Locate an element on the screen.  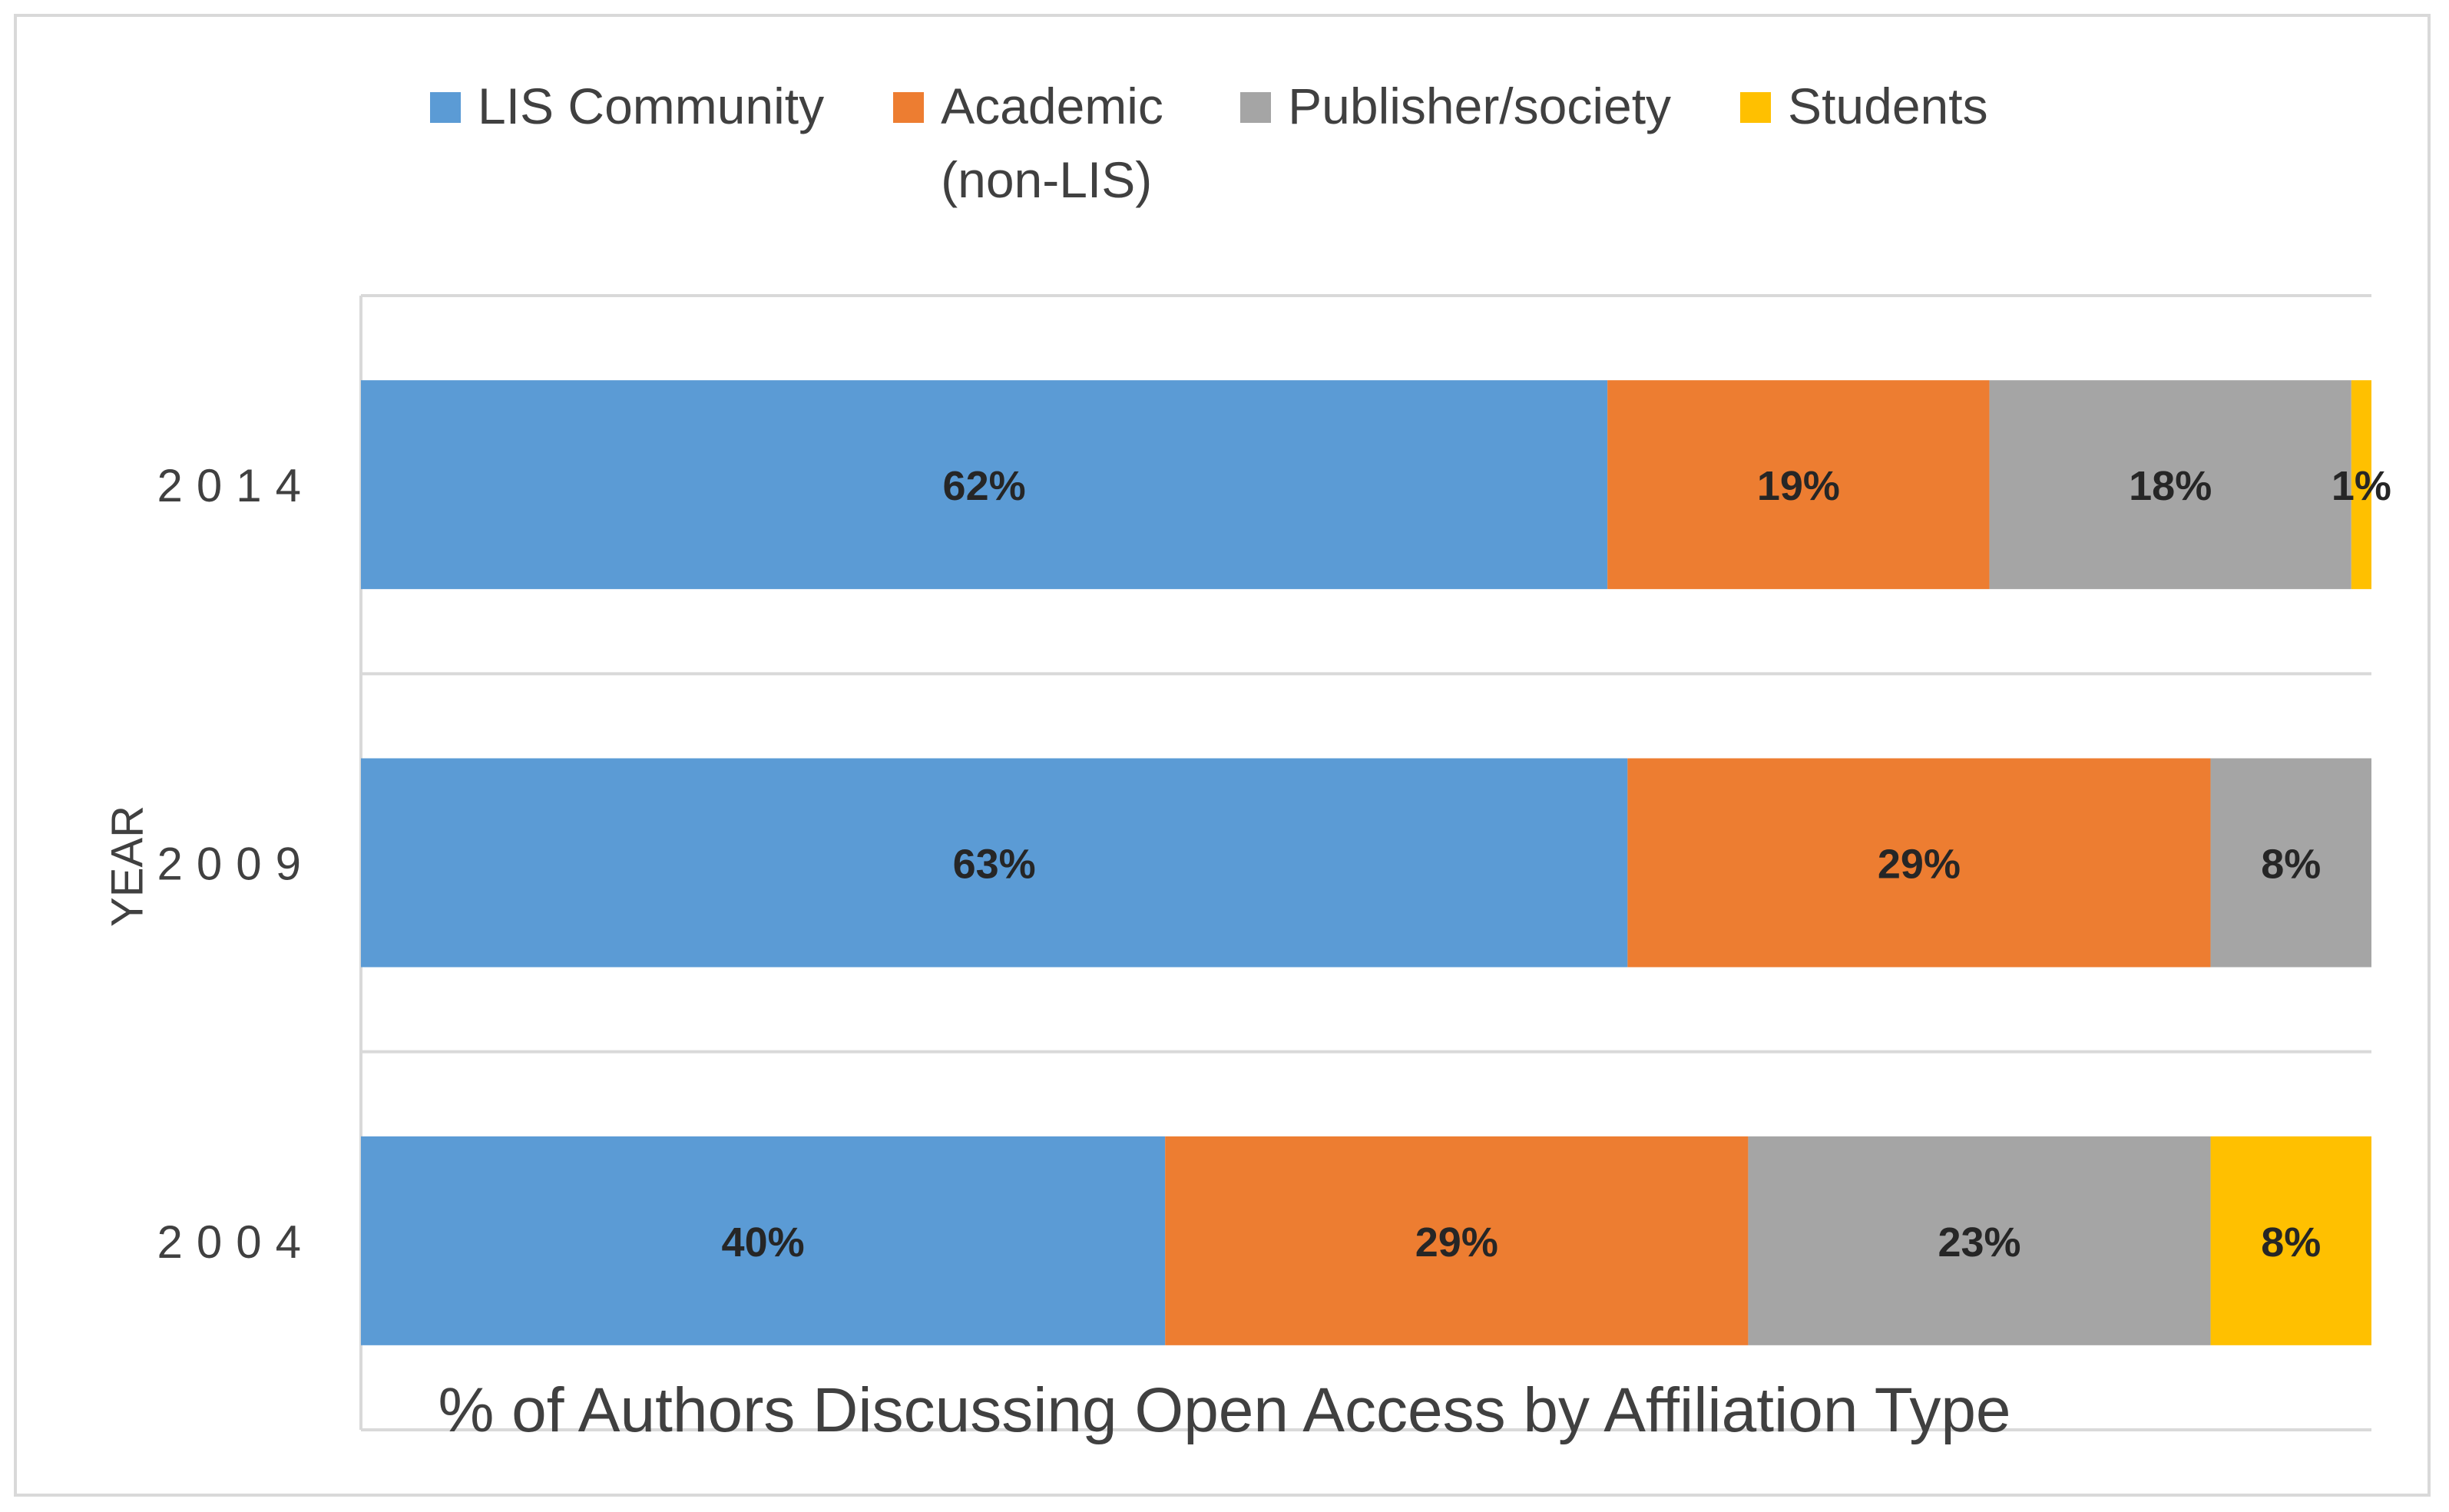
data-label-lis-community-2004: 40% is located at coordinates (763, 1242).